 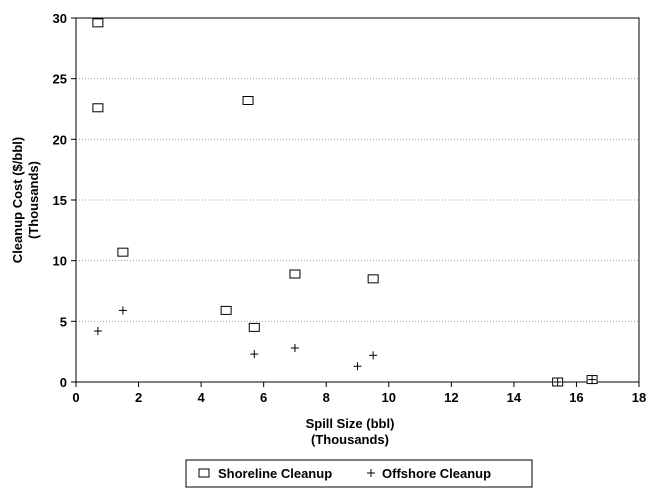 What do you see at coordinates (576, 397) in the screenshot?
I see `x-tick-label-16: 16` at bounding box center [576, 397].